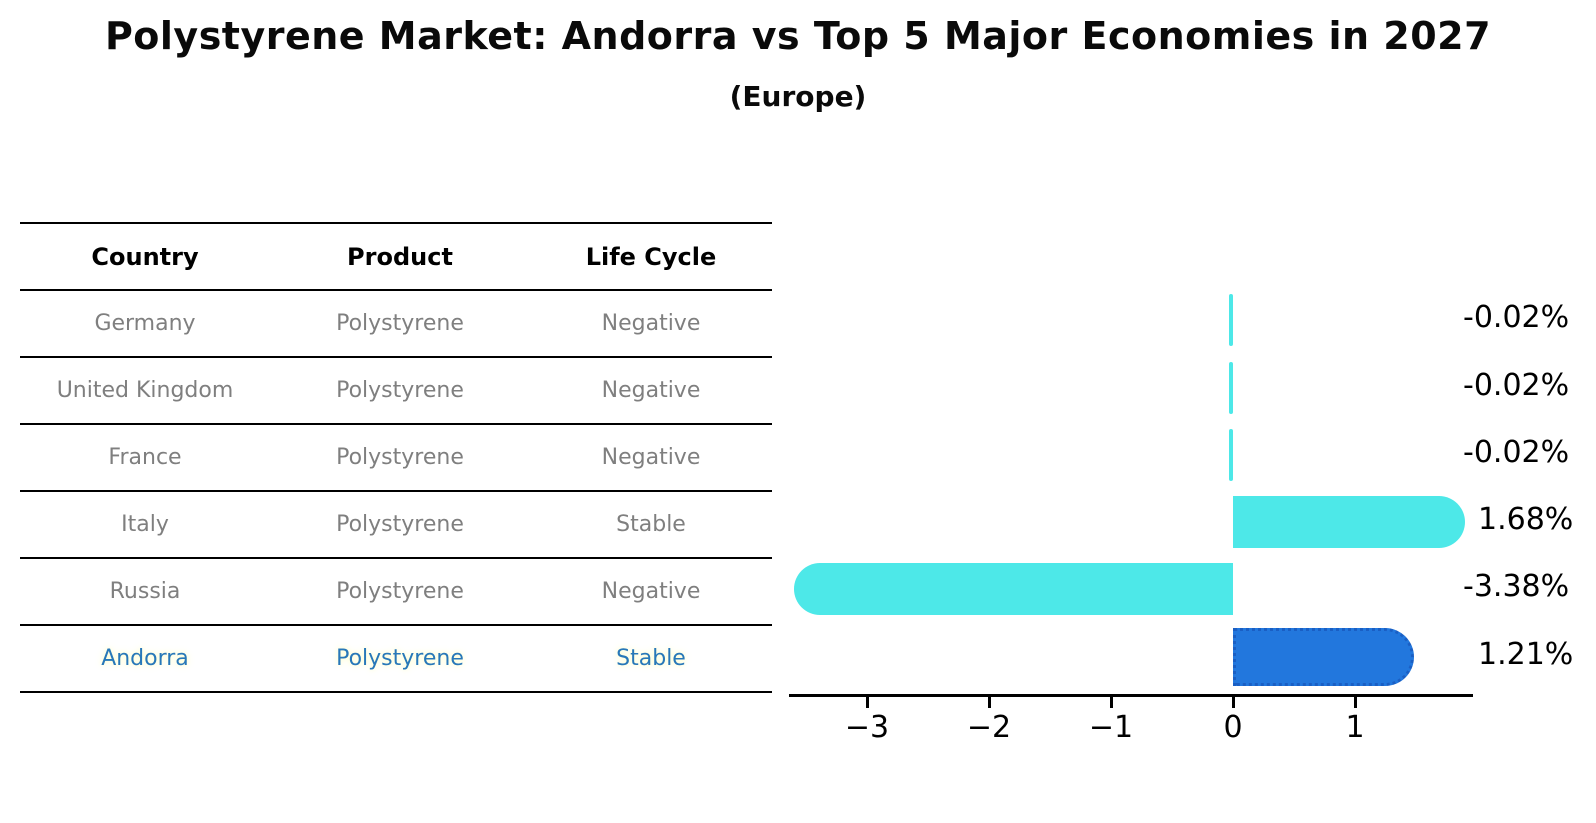 This screenshot has width=1596, height=823. I want to click on table-row-andorra-cell-2: Stable, so click(651, 658).